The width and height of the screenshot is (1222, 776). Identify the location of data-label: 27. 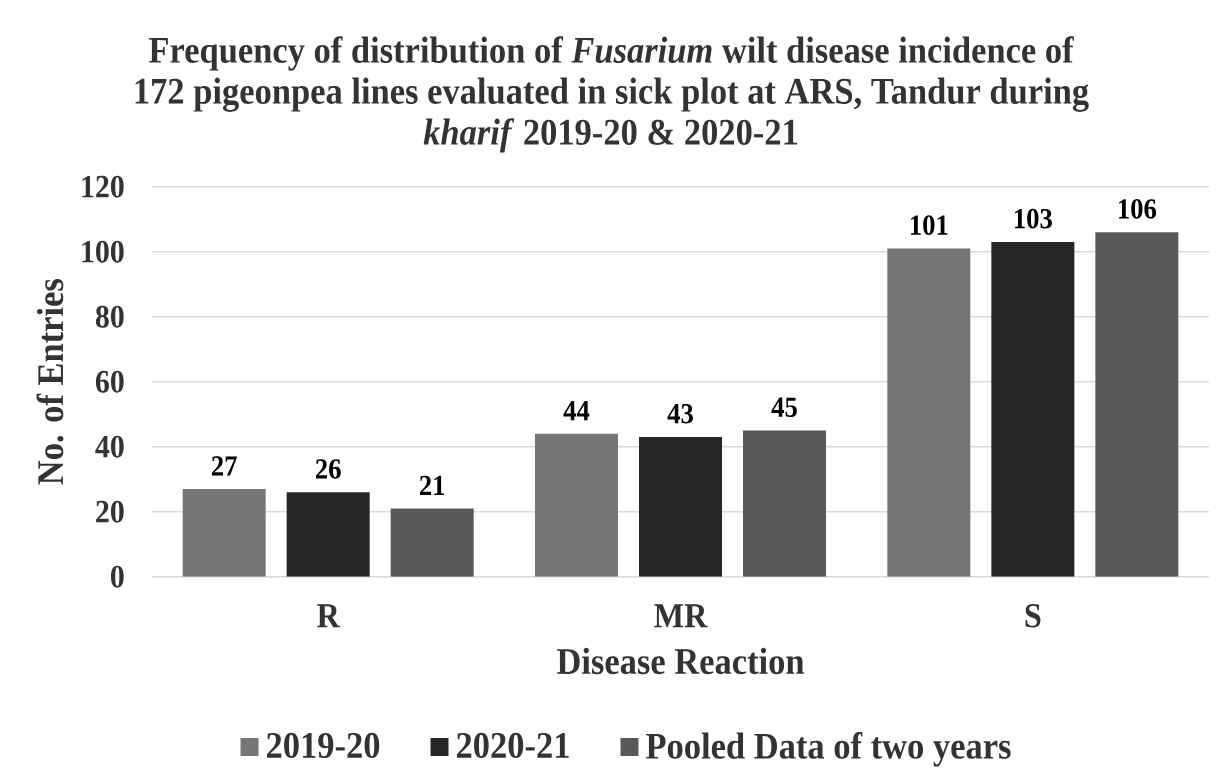
(224, 466).